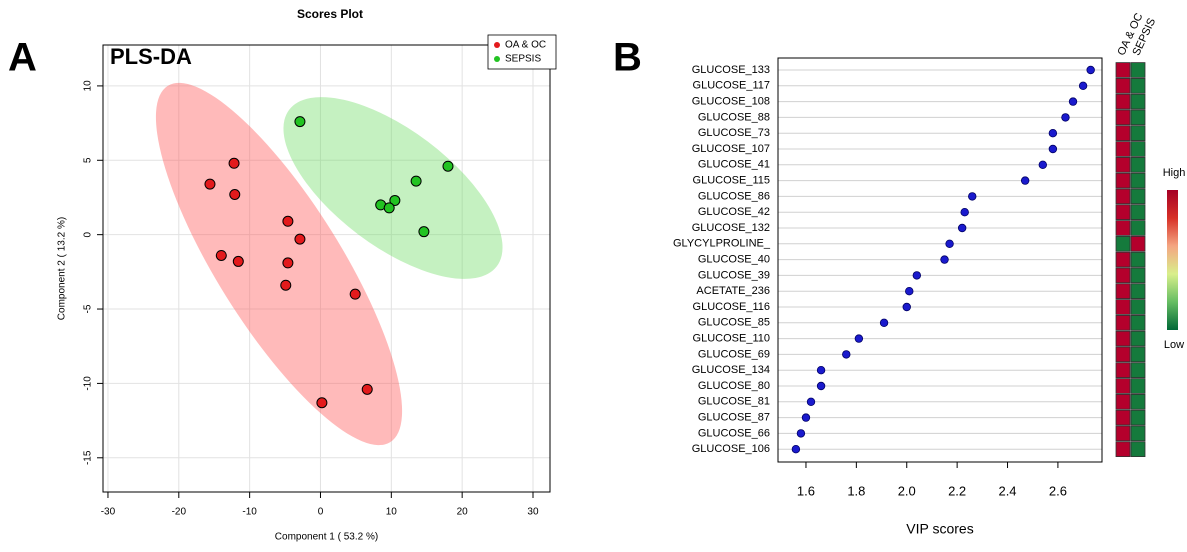 The width and height of the screenshot is (1187, 552). What do you see at coordinates (939, 529) in the screenshot?
I see `x-axis-label: VIP scores` at bounding box center [939, 529].